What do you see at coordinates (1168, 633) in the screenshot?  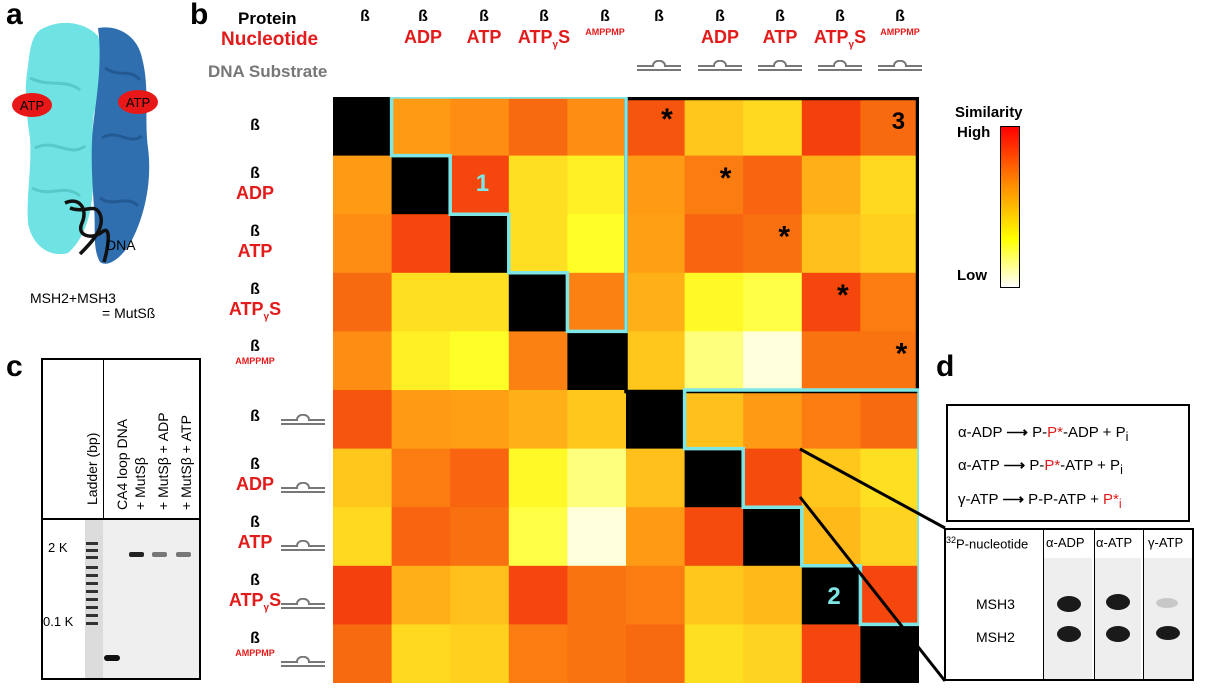 I see `band-msh2-gamma-atp` at bounding box center [1168, 633].